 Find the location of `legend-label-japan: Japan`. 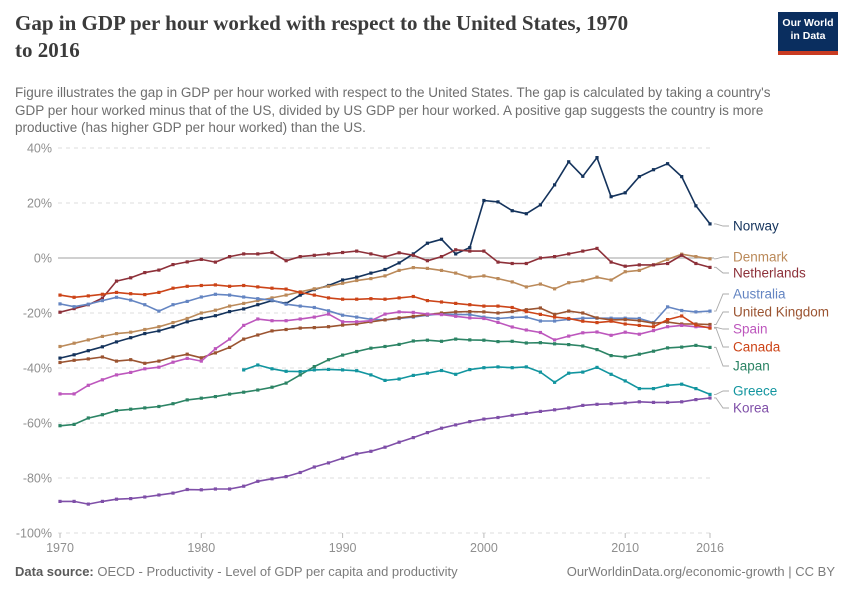

legend-label-japan: Japan is located at coordinates (751, 366).